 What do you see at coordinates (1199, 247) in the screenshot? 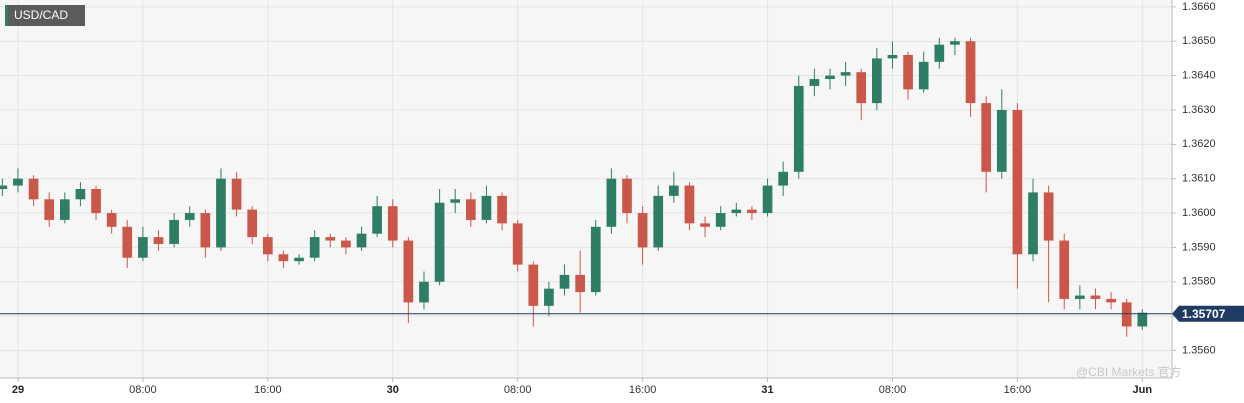
I see `y-tick-label: 1.3590` at bounding box center [1199, 247].